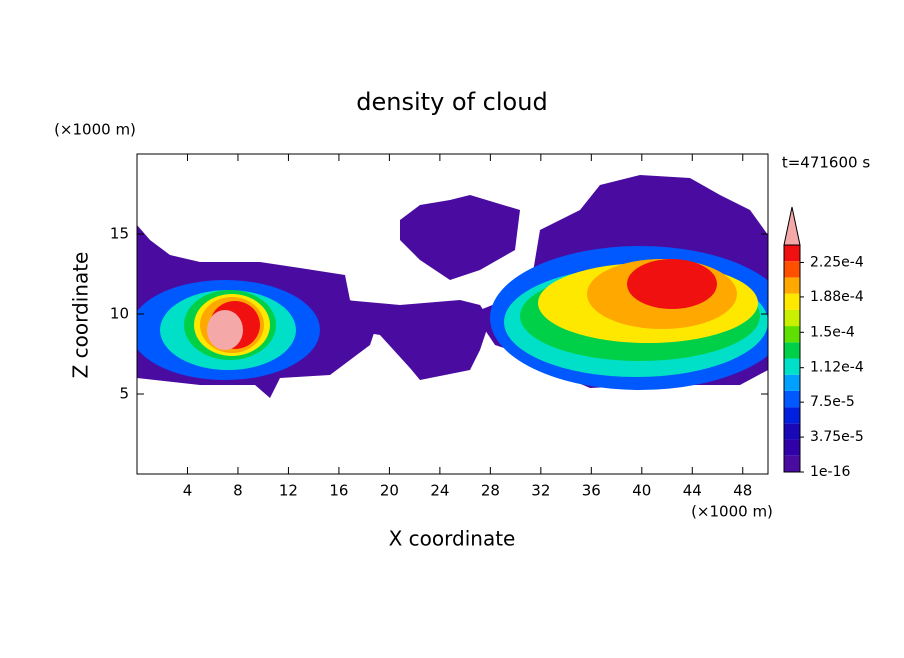 Image resolution: width=904 pixels, height=658 pixels. I want to click on colorbar-tick-label: 3.75e-5, so click(837, 437).